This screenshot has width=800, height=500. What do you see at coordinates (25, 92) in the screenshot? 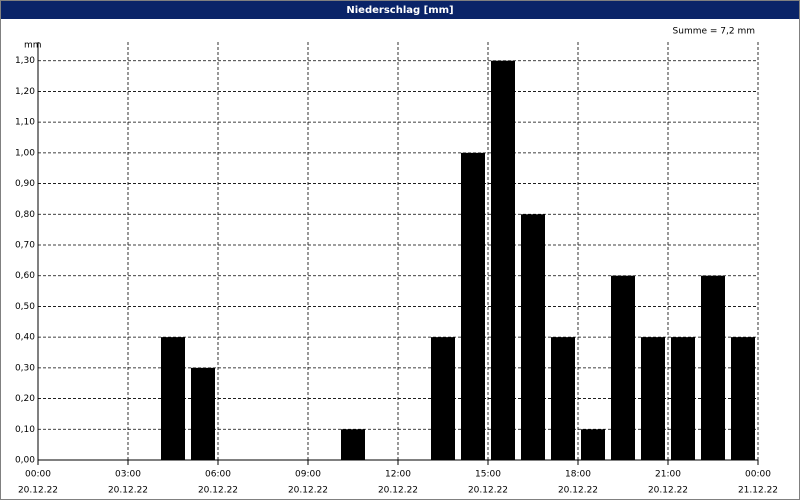
I see `y-tick-label: 1,20` at bounding box center [25, 92].